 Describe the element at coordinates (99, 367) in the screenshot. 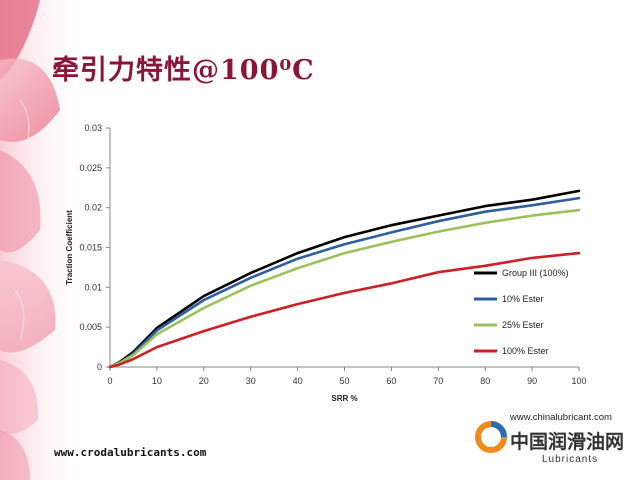

I see `y-tick-label: 0` at that location.